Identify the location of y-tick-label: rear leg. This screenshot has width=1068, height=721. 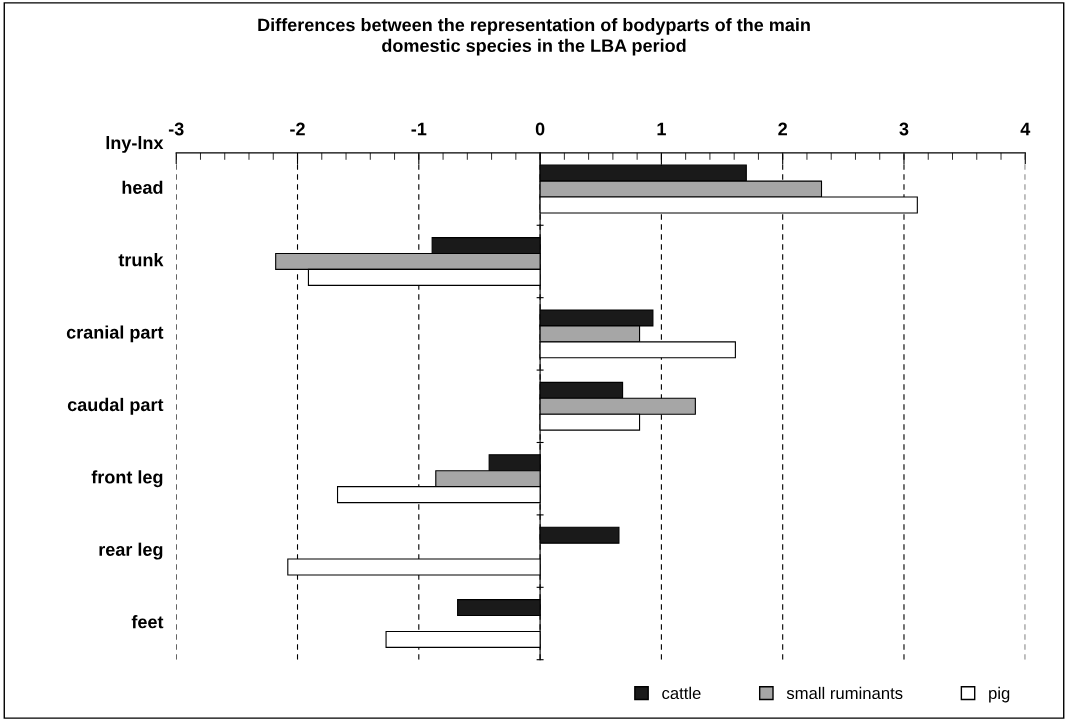
(131, 551).